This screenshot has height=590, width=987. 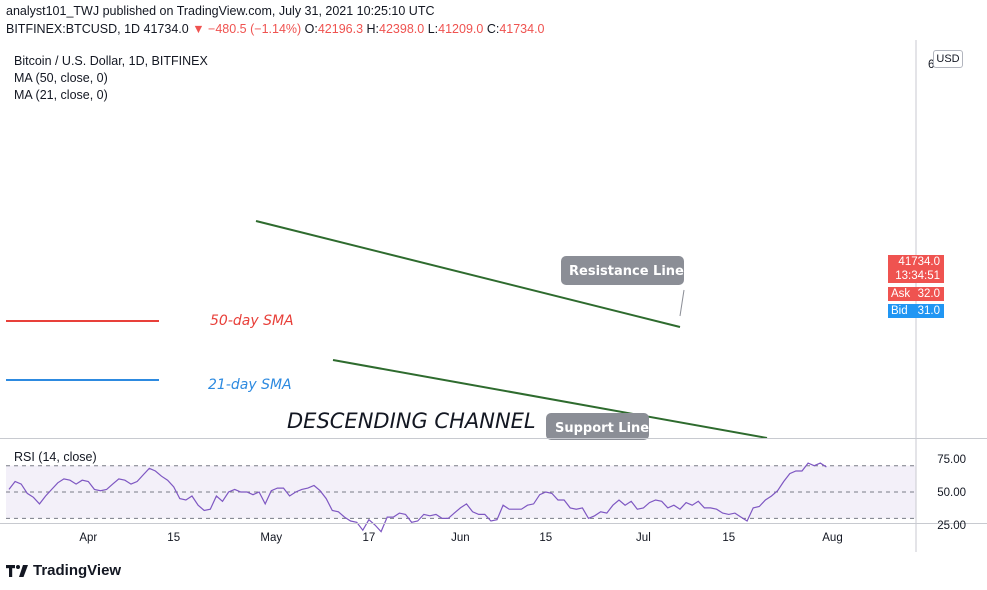 I want to click on time-tick-label: Jun, so click(x=460, y=538).